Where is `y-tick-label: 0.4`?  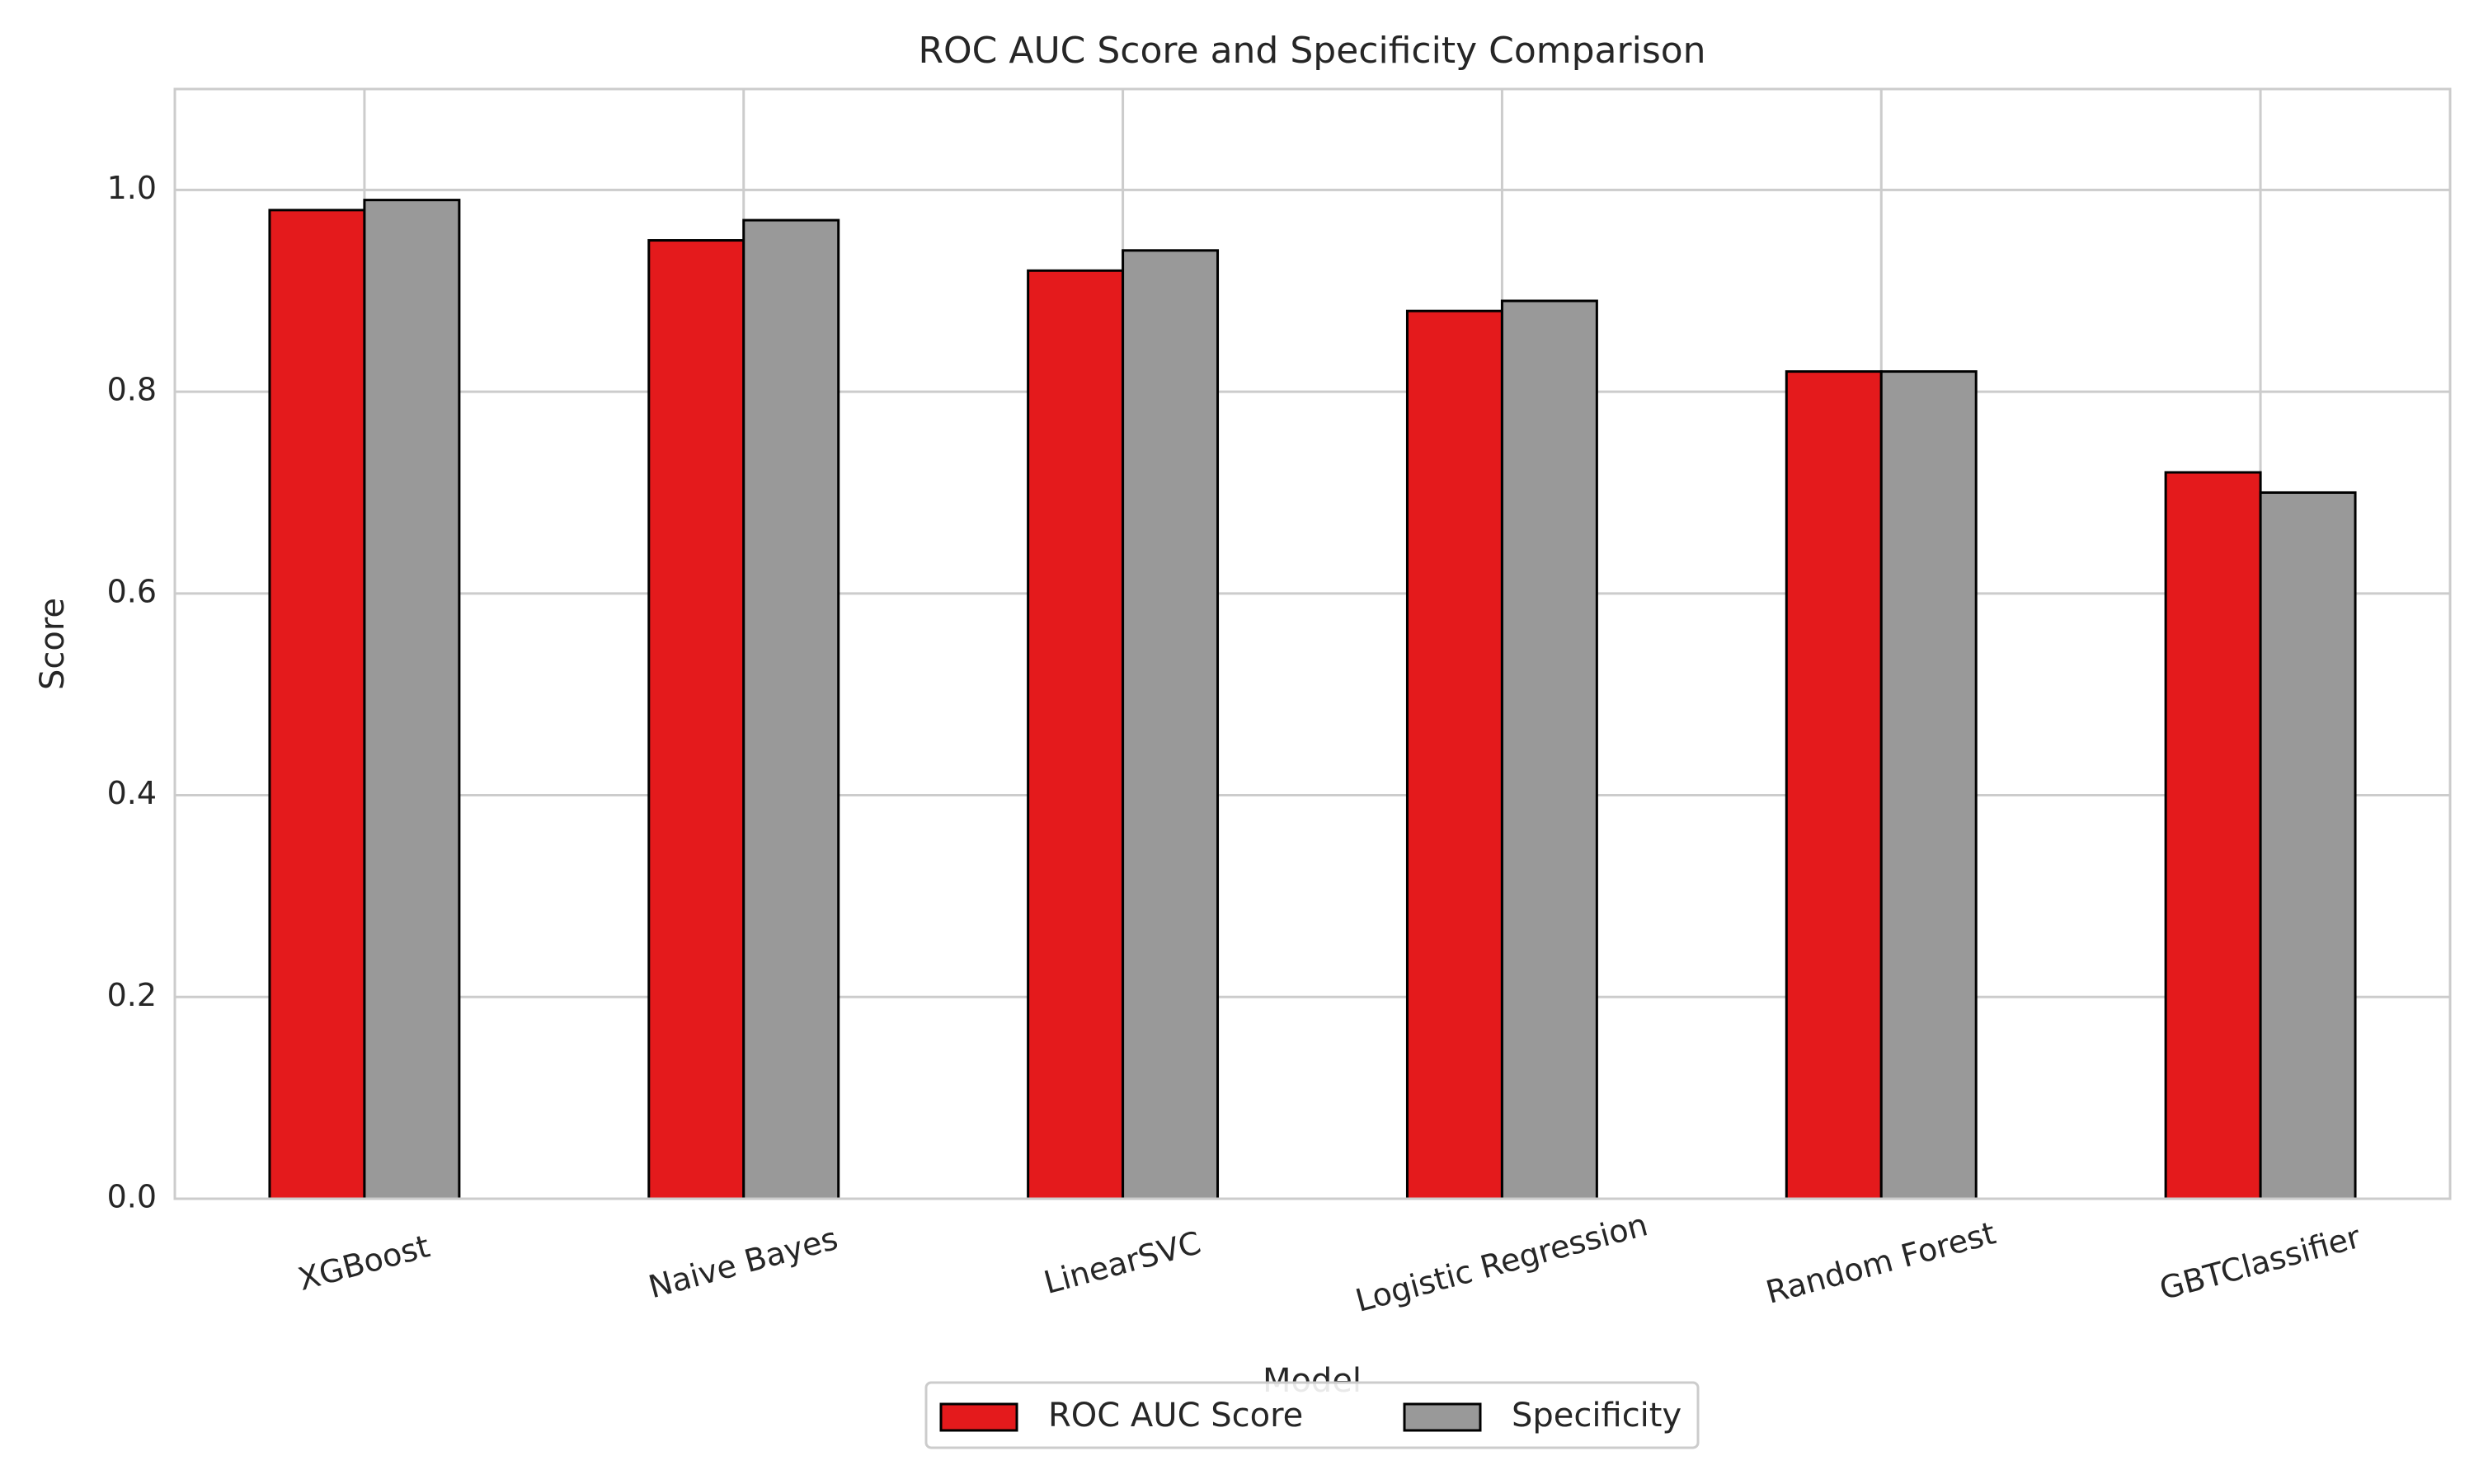 y-tick-label: 0.4 is located at coordinates (132, 793).